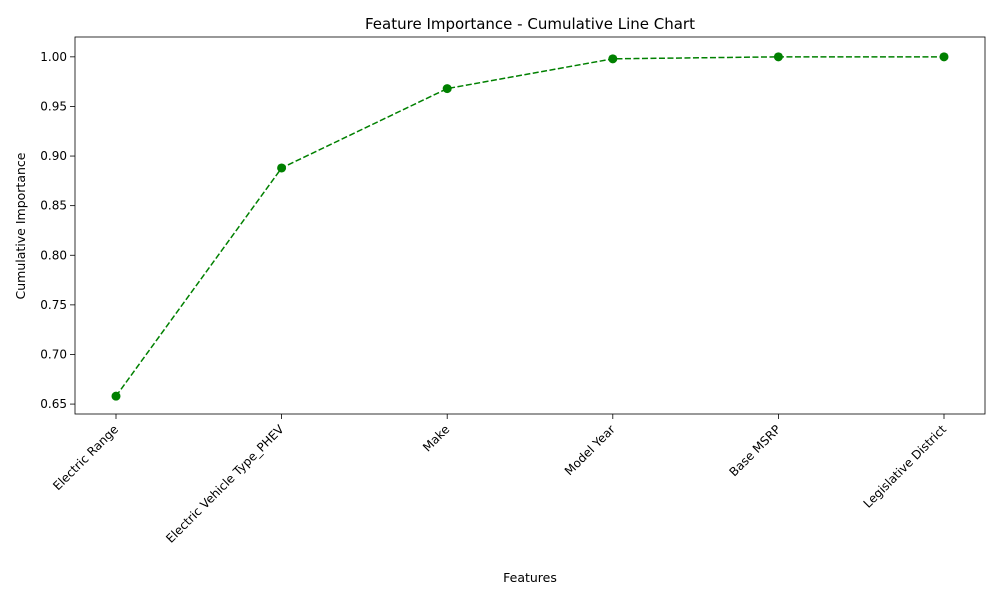 The image size is (1000, 600). Describe the element at coordinates (53, 404) in the screenshot. I see `y-tick-label: 0.65` at that location.